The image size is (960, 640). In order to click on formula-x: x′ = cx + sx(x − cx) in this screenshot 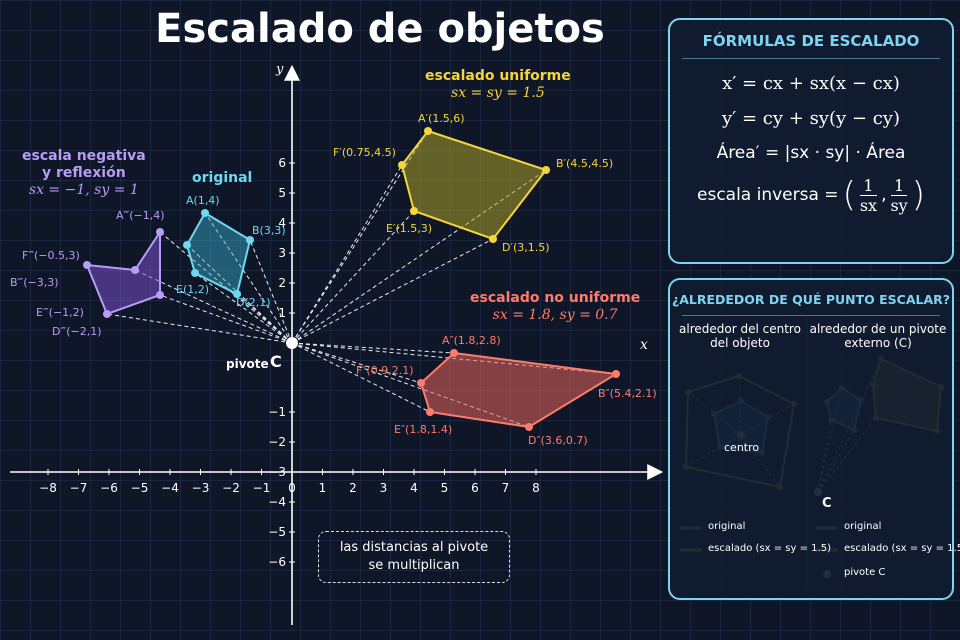, I will do `click(811, 83)`.